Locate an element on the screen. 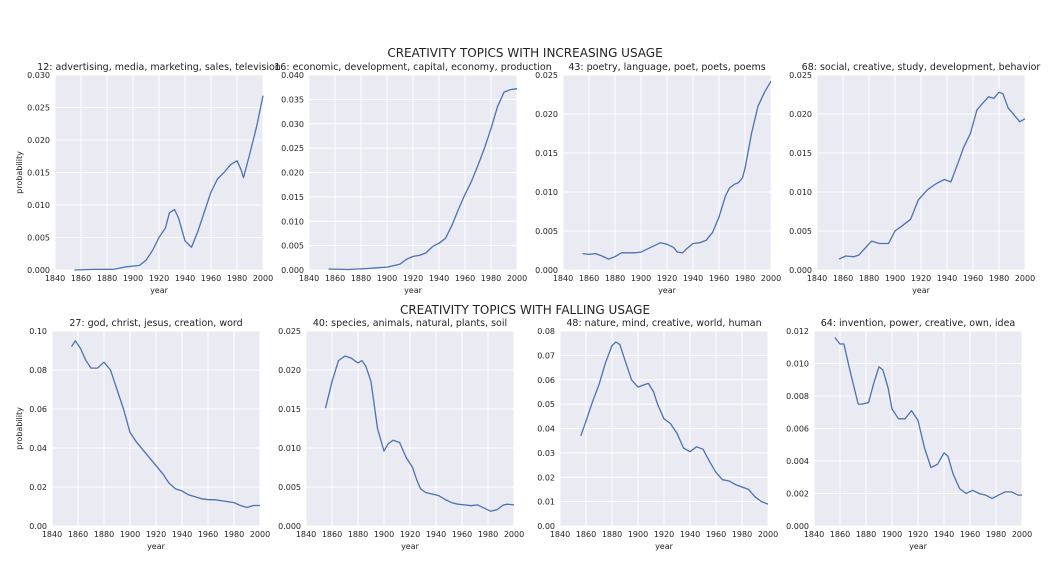 The width and height of the screenshot is (1050, 564). chart-title: 43: poetry, language, poet, poets, poems is located at coordinates (666, 67).